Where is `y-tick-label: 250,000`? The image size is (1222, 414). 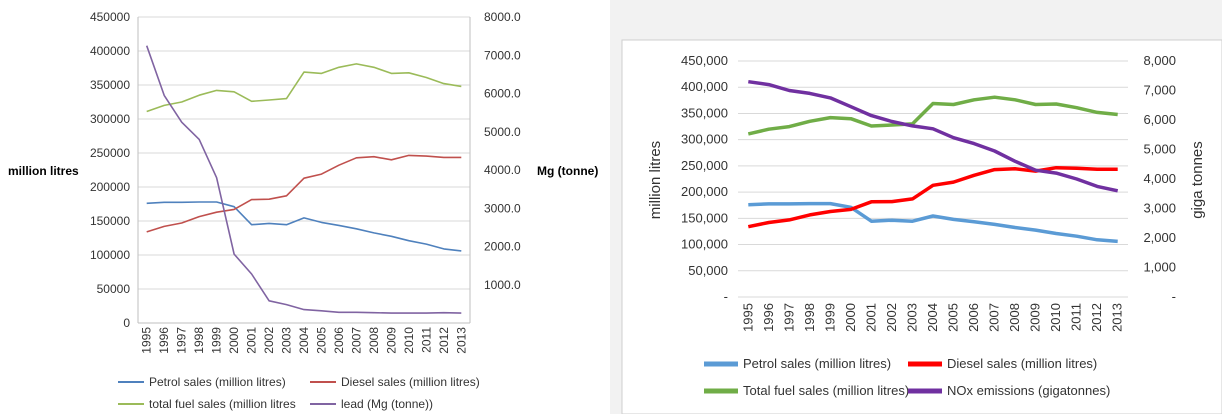
y-tick-label: 250,000 is located at coordinates (704, 165).